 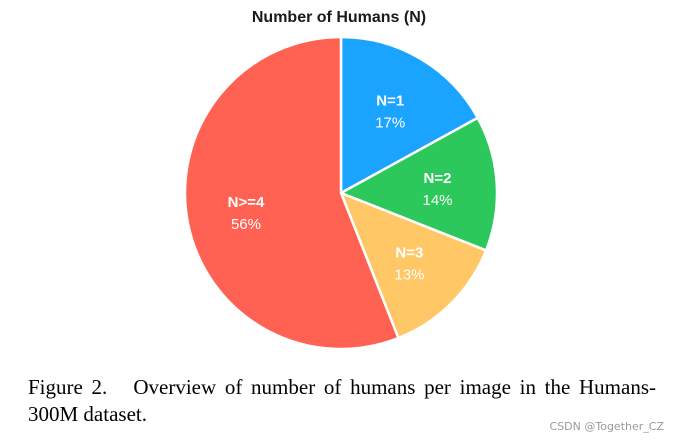 I want to click on pie-labels: N=1 17% N=2 14% N=3 13% N>=4 56%, so click(x=340, y=188).